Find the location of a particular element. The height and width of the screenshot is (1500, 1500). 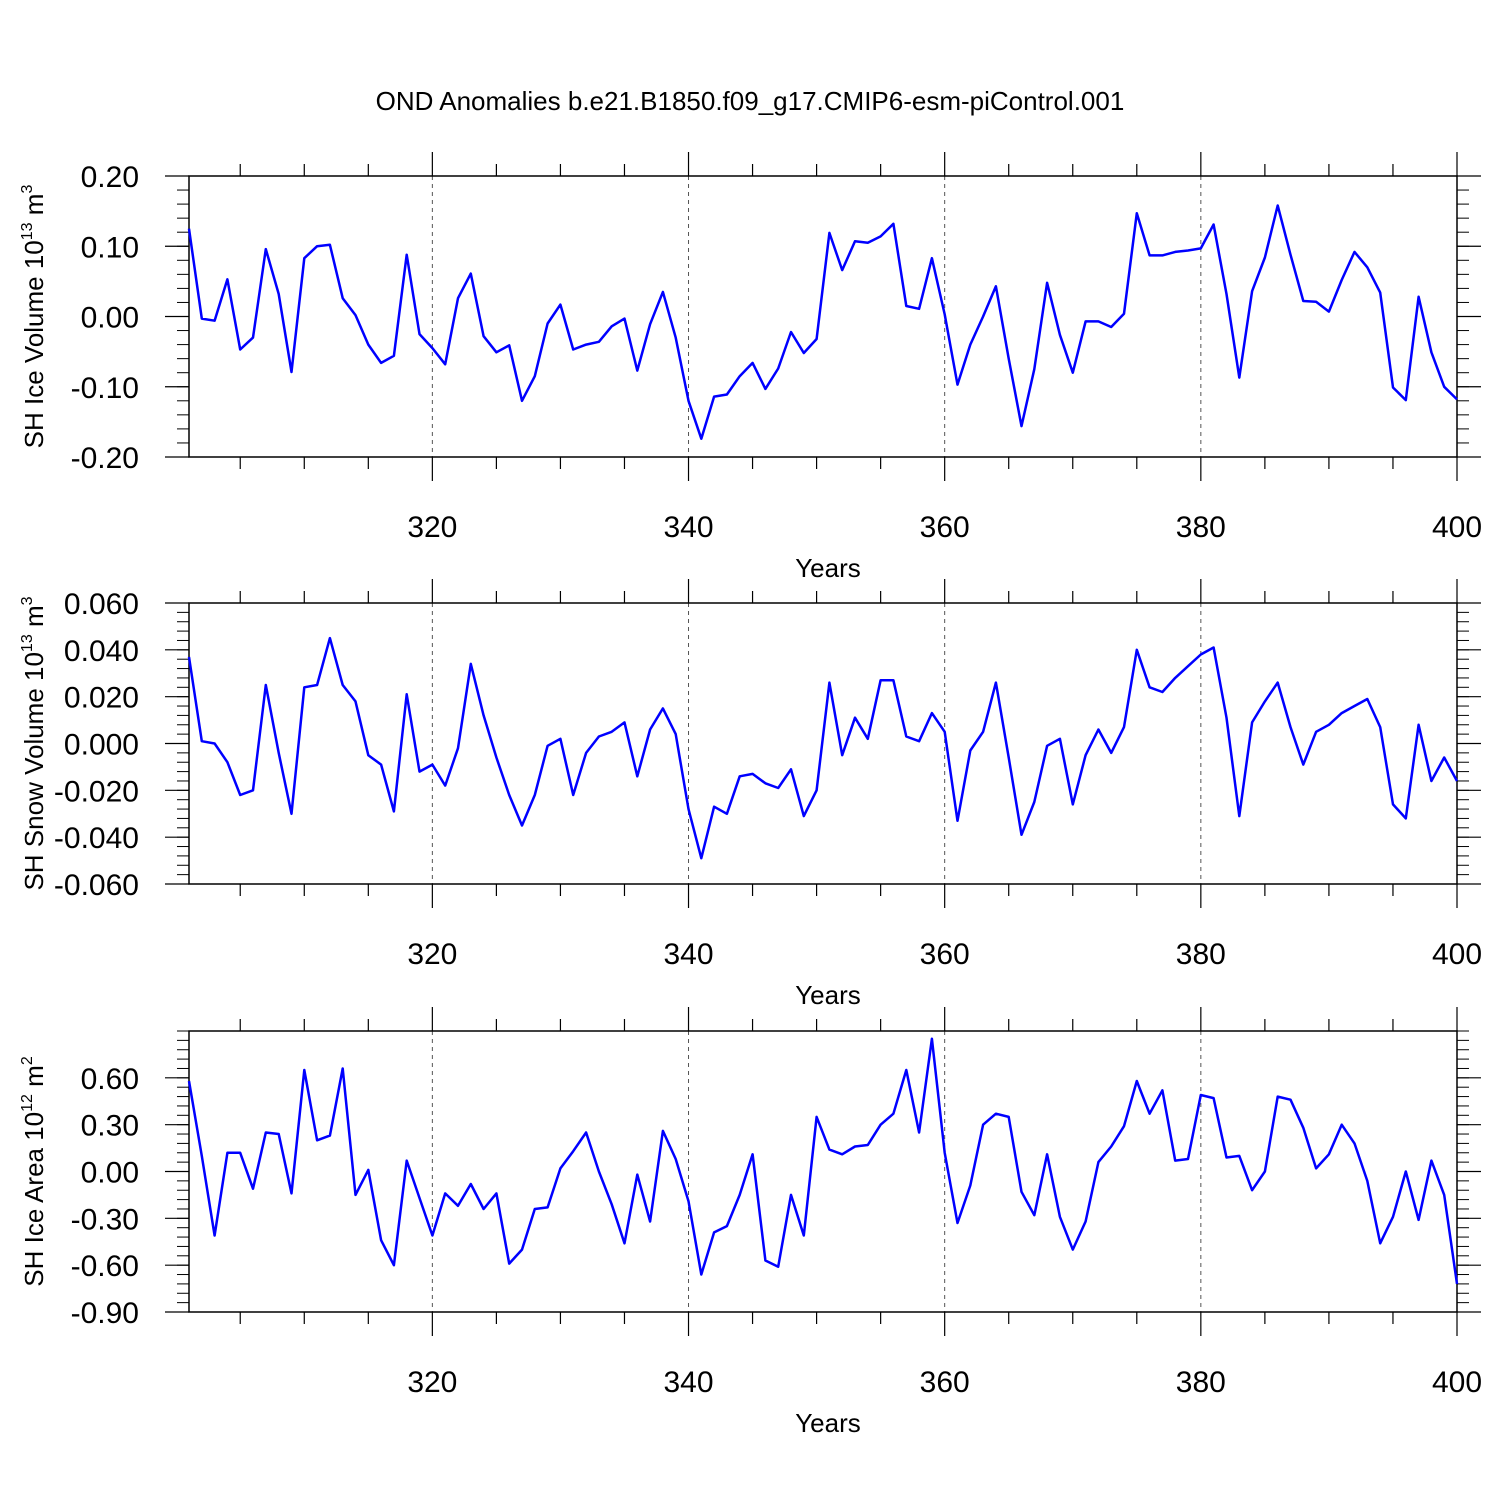

panel-1-ytick-label-0: -0.20 is located at coordinates (105, 458).